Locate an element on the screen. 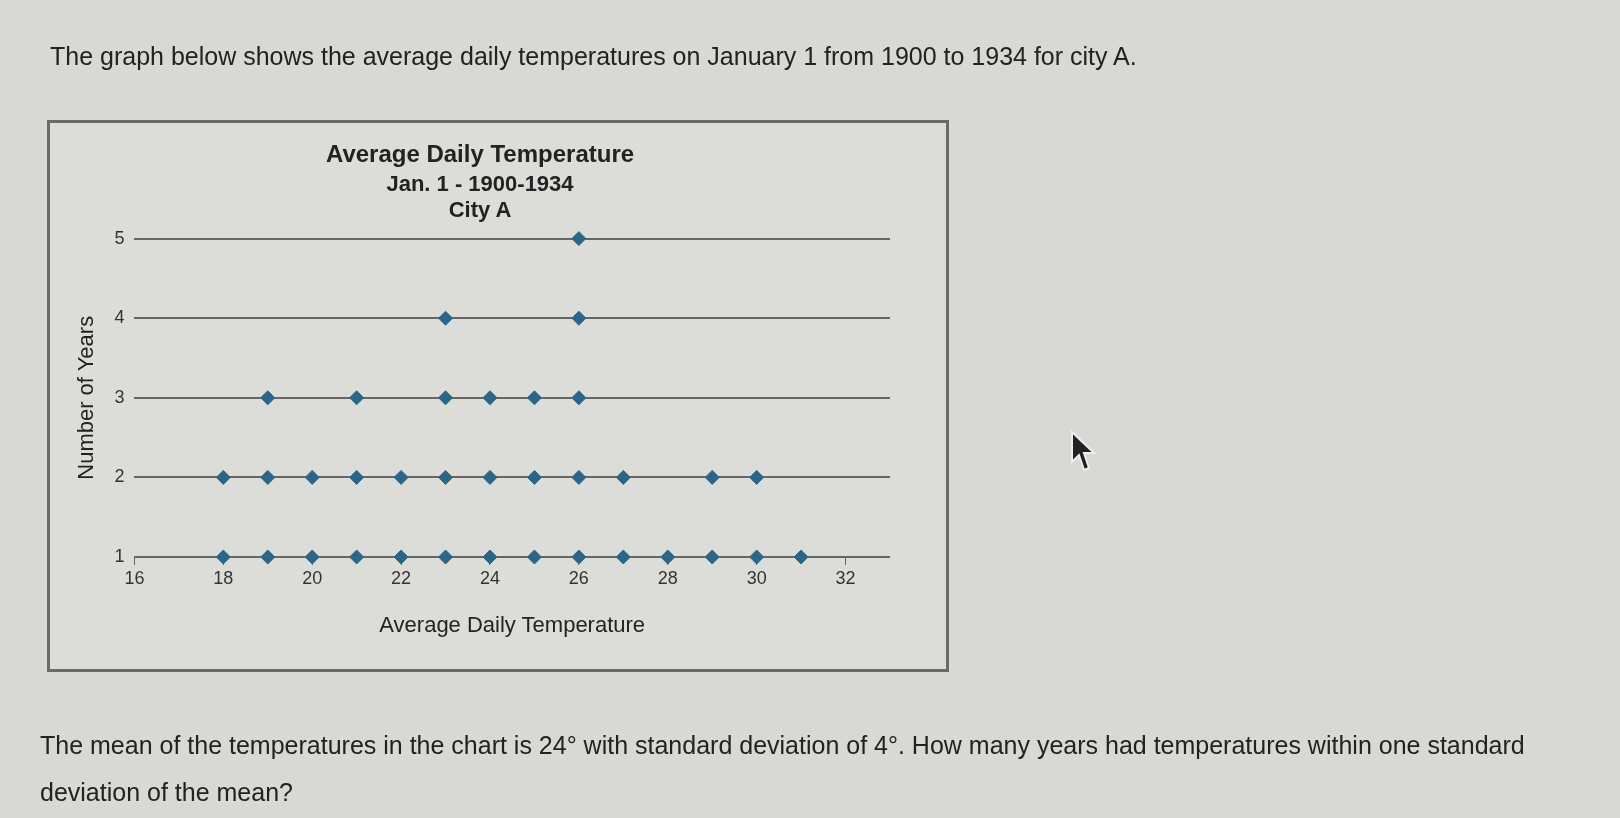 Image resolution: width=1620 pixels, height=818 pixels. y-tick-label: 2 is located at coordinates (119, 476).